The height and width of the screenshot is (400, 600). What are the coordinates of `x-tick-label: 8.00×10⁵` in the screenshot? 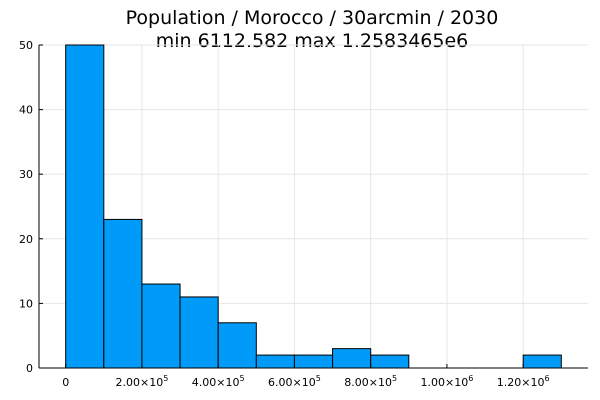 It's located at (370, 381).